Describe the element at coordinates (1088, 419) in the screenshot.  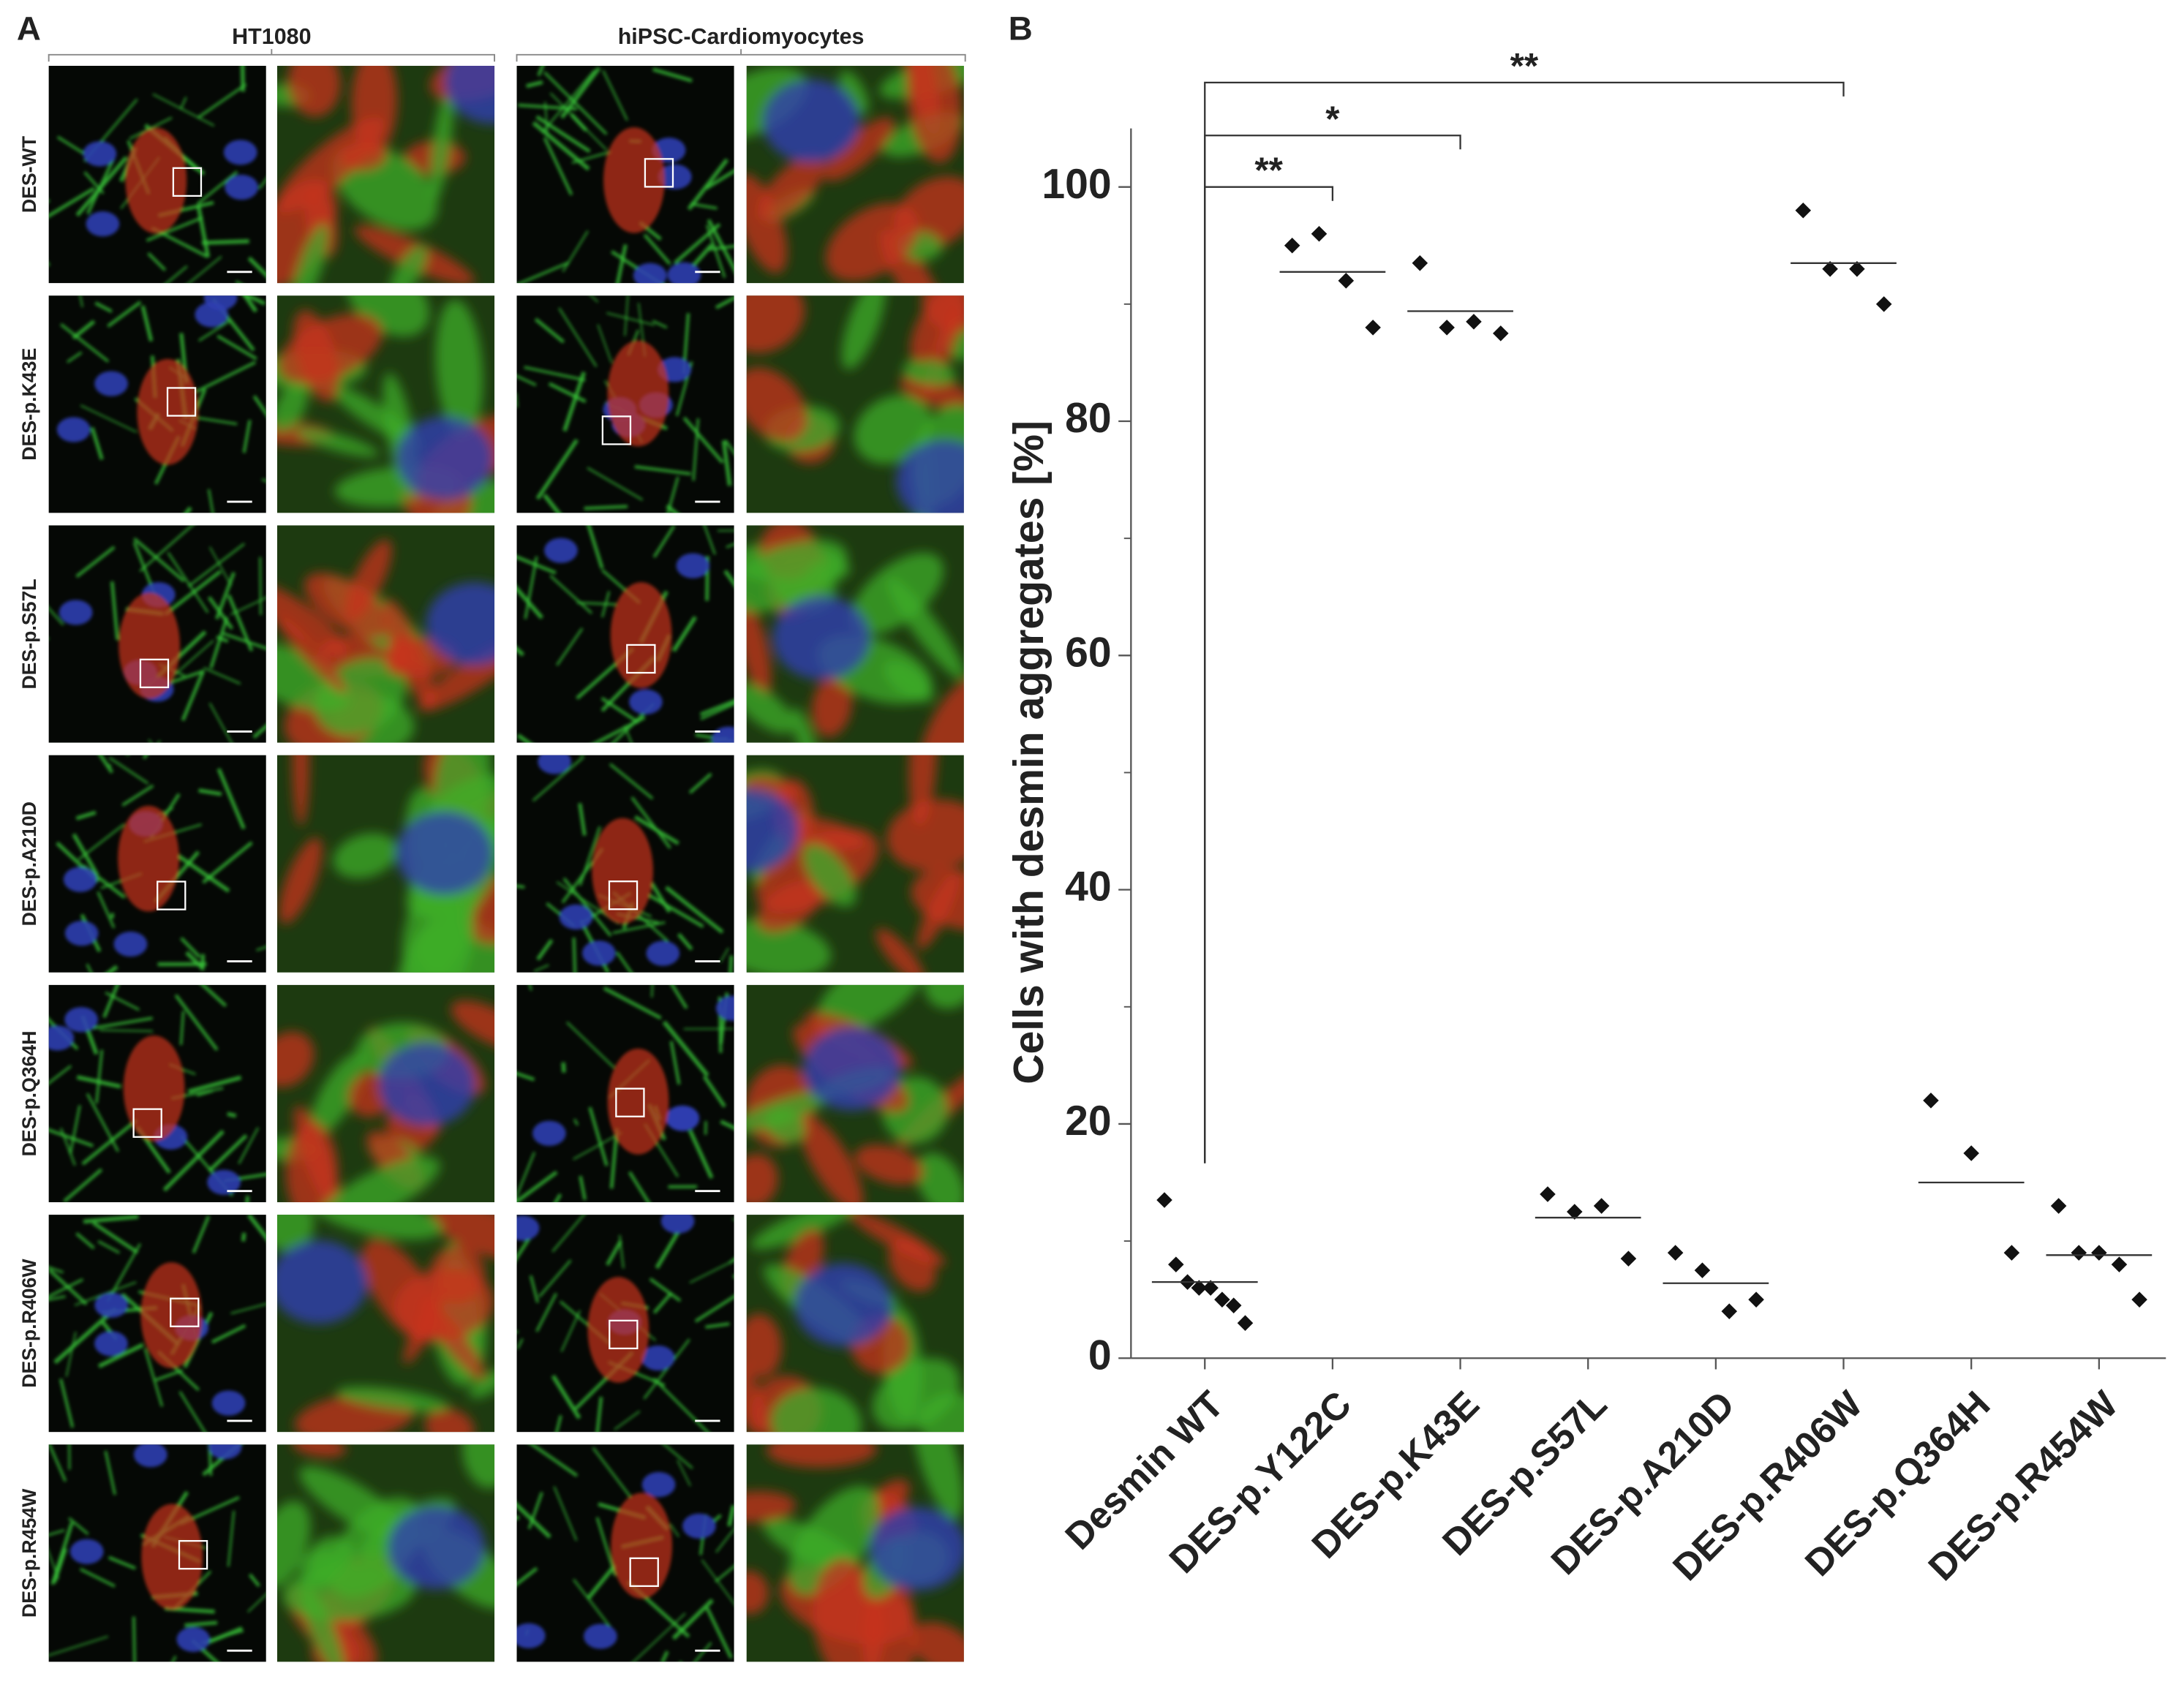
I see `y-tick-label: 80` at that location.